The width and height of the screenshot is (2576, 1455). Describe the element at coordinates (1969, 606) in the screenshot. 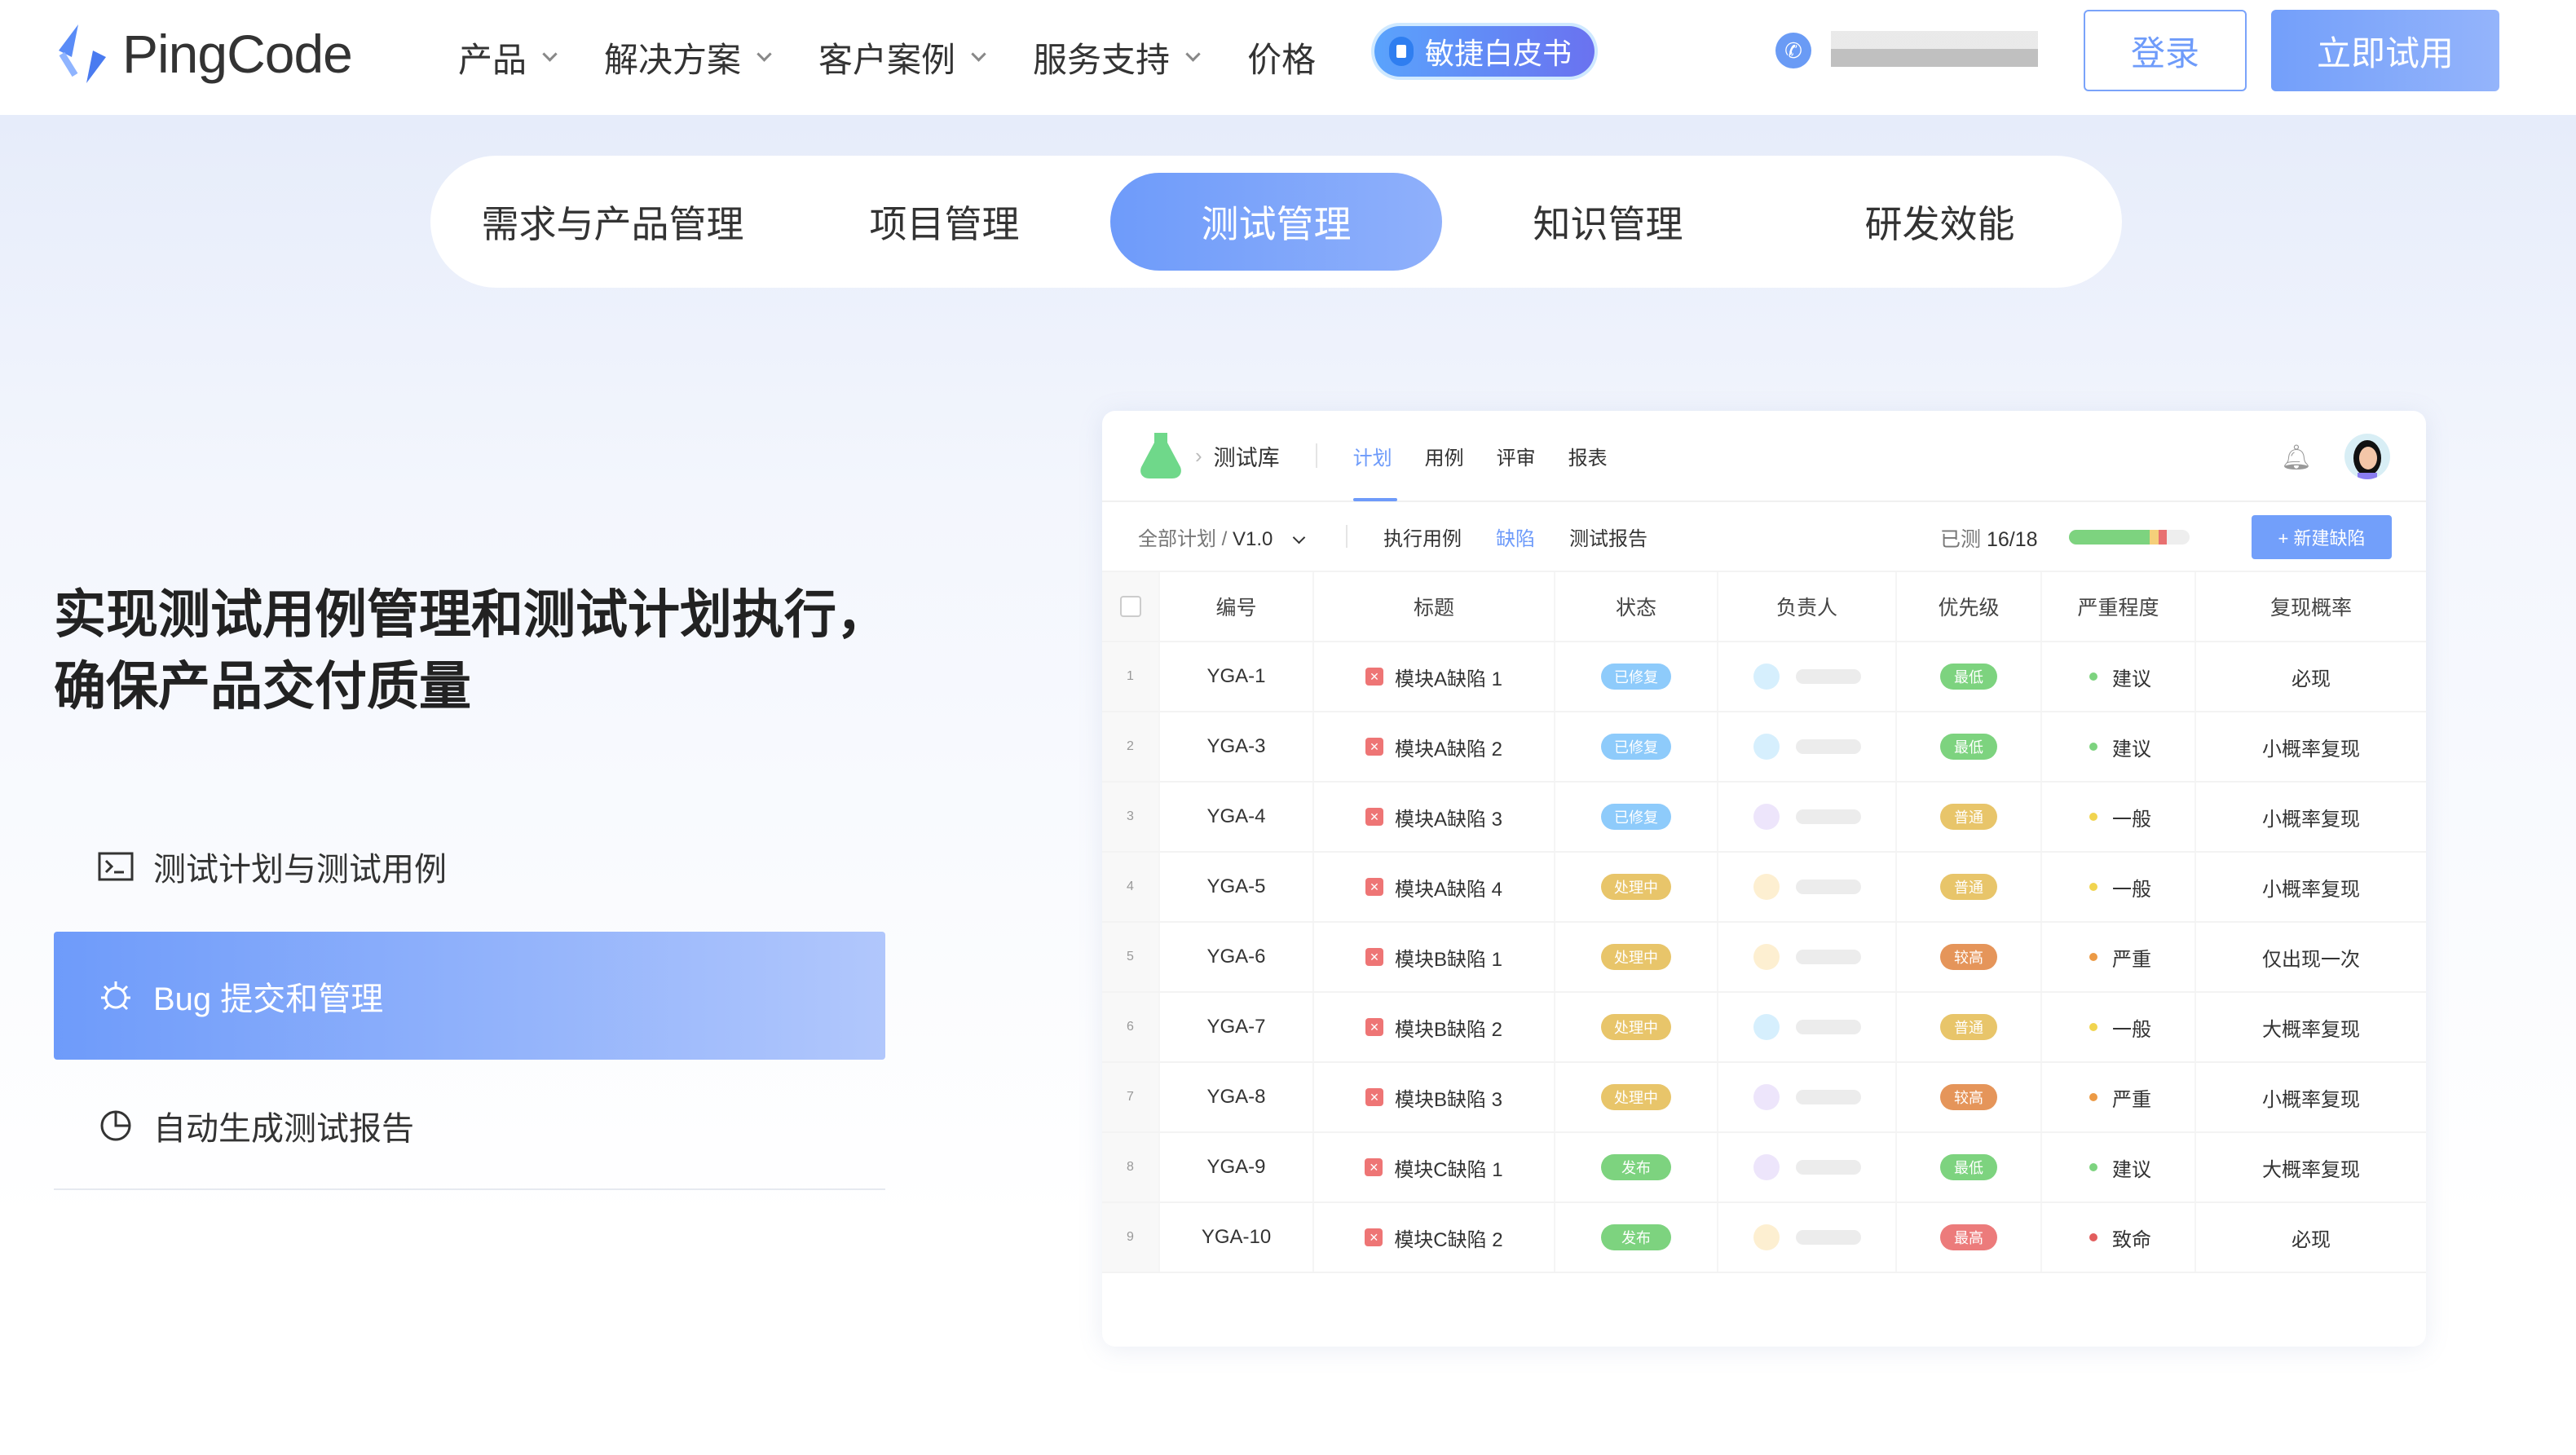

I see `column-header: 优先级` at that location.